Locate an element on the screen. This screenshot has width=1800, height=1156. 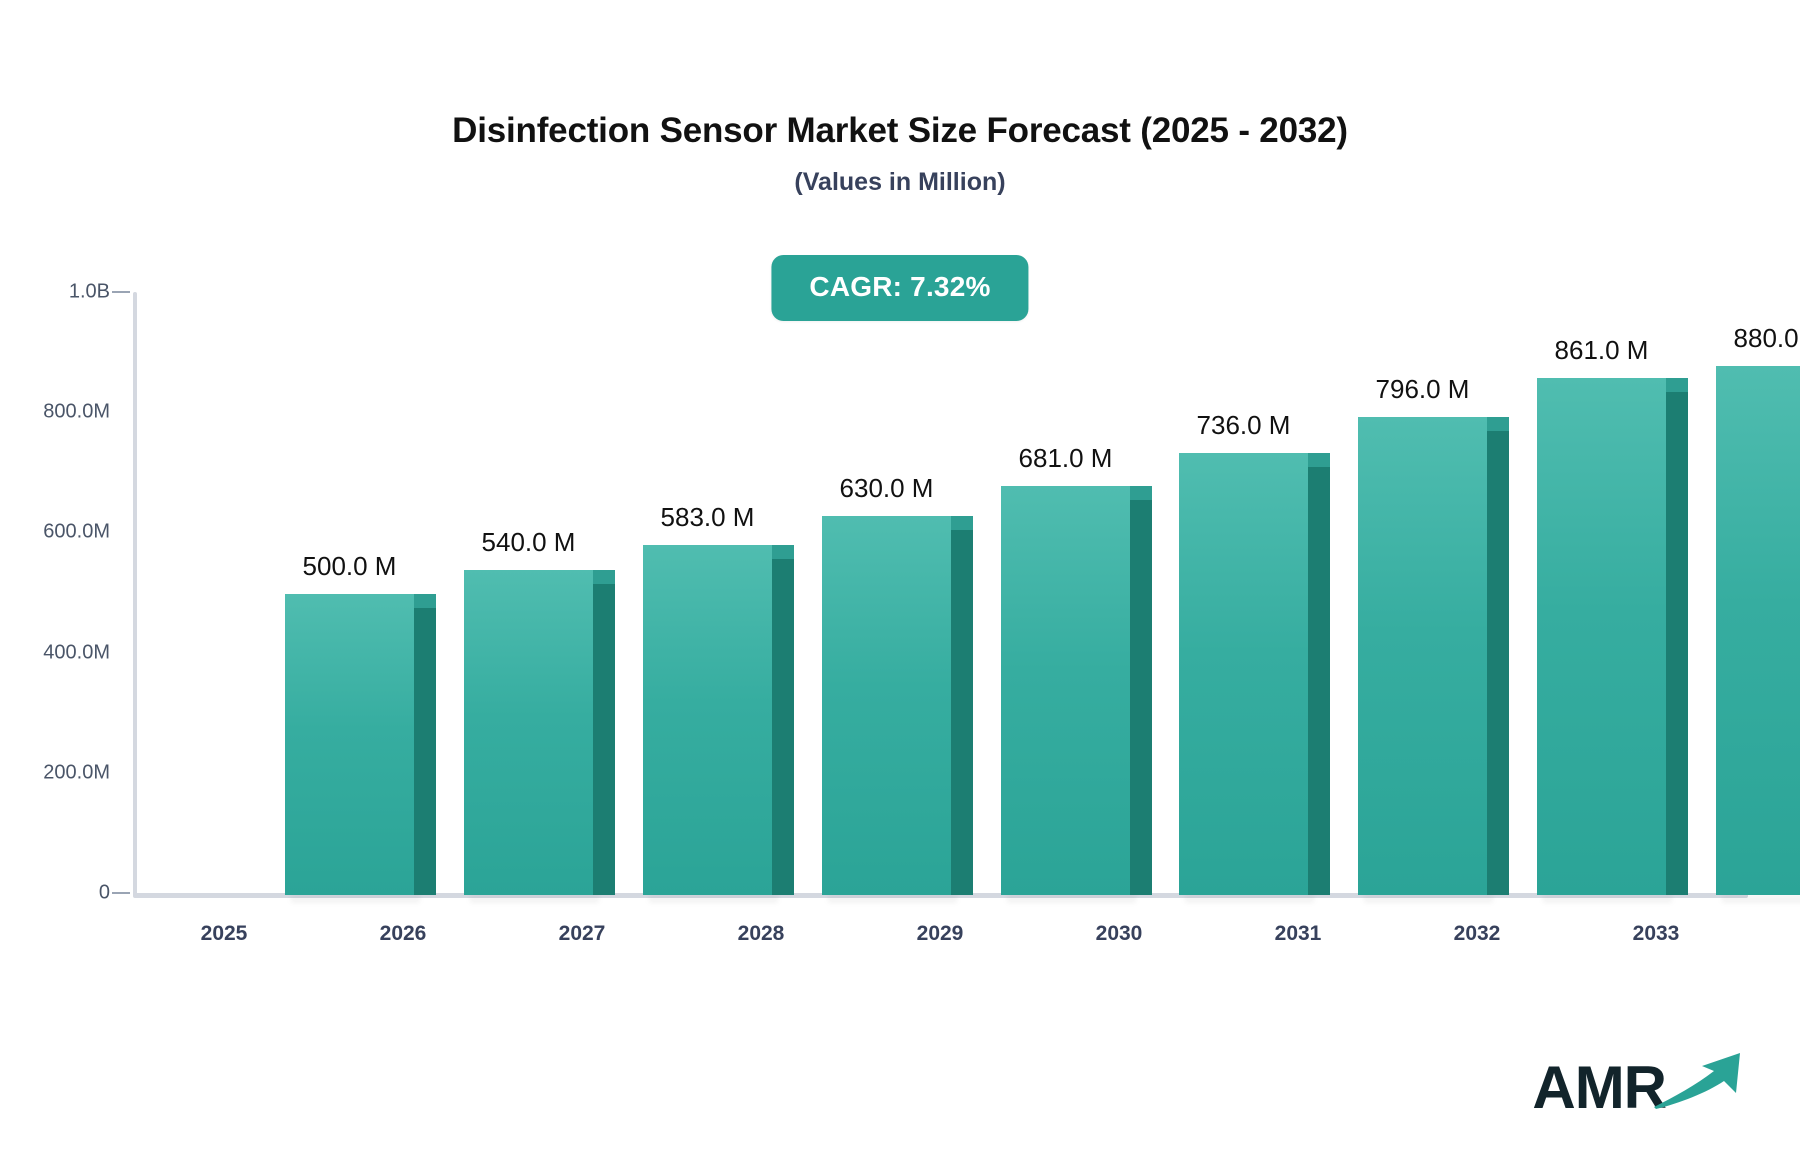
bar-2031: 796.0 M is located at coordinates (1433, 638).